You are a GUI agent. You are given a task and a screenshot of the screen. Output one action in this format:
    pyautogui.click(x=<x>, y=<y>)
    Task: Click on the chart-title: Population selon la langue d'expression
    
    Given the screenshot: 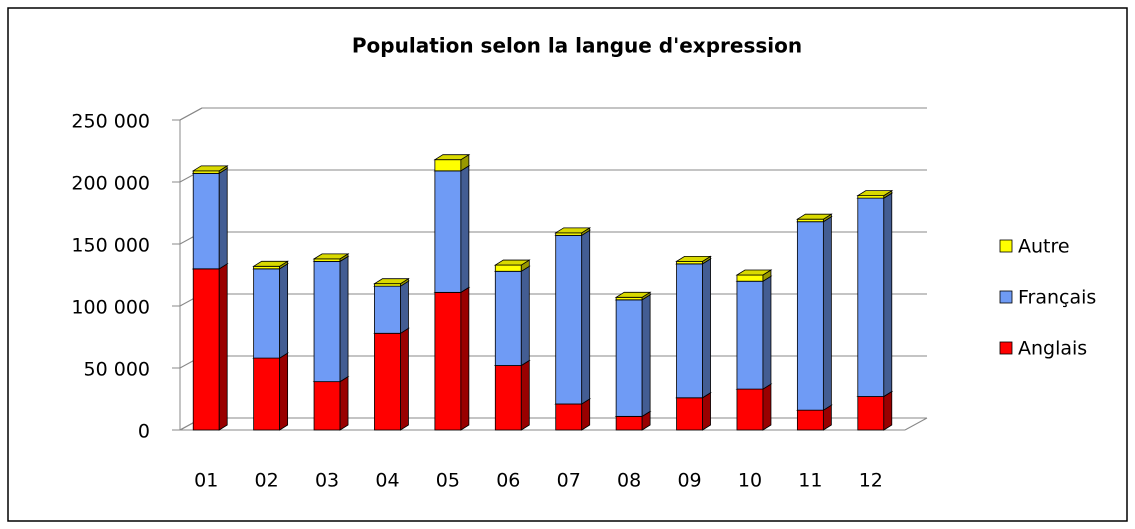 What is the action you would take?
    pyautogui.click(x=577, y=46)
    